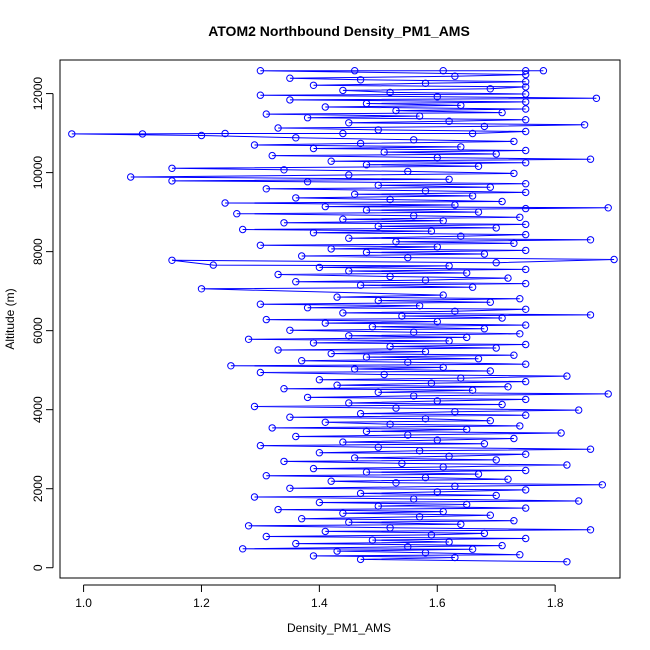 Image resolution: width=650 pixels, height=650 pixels. Describe the element at coordinates (38, 488) in the screenshot. I see `y-tick-label: 2000` at that location.